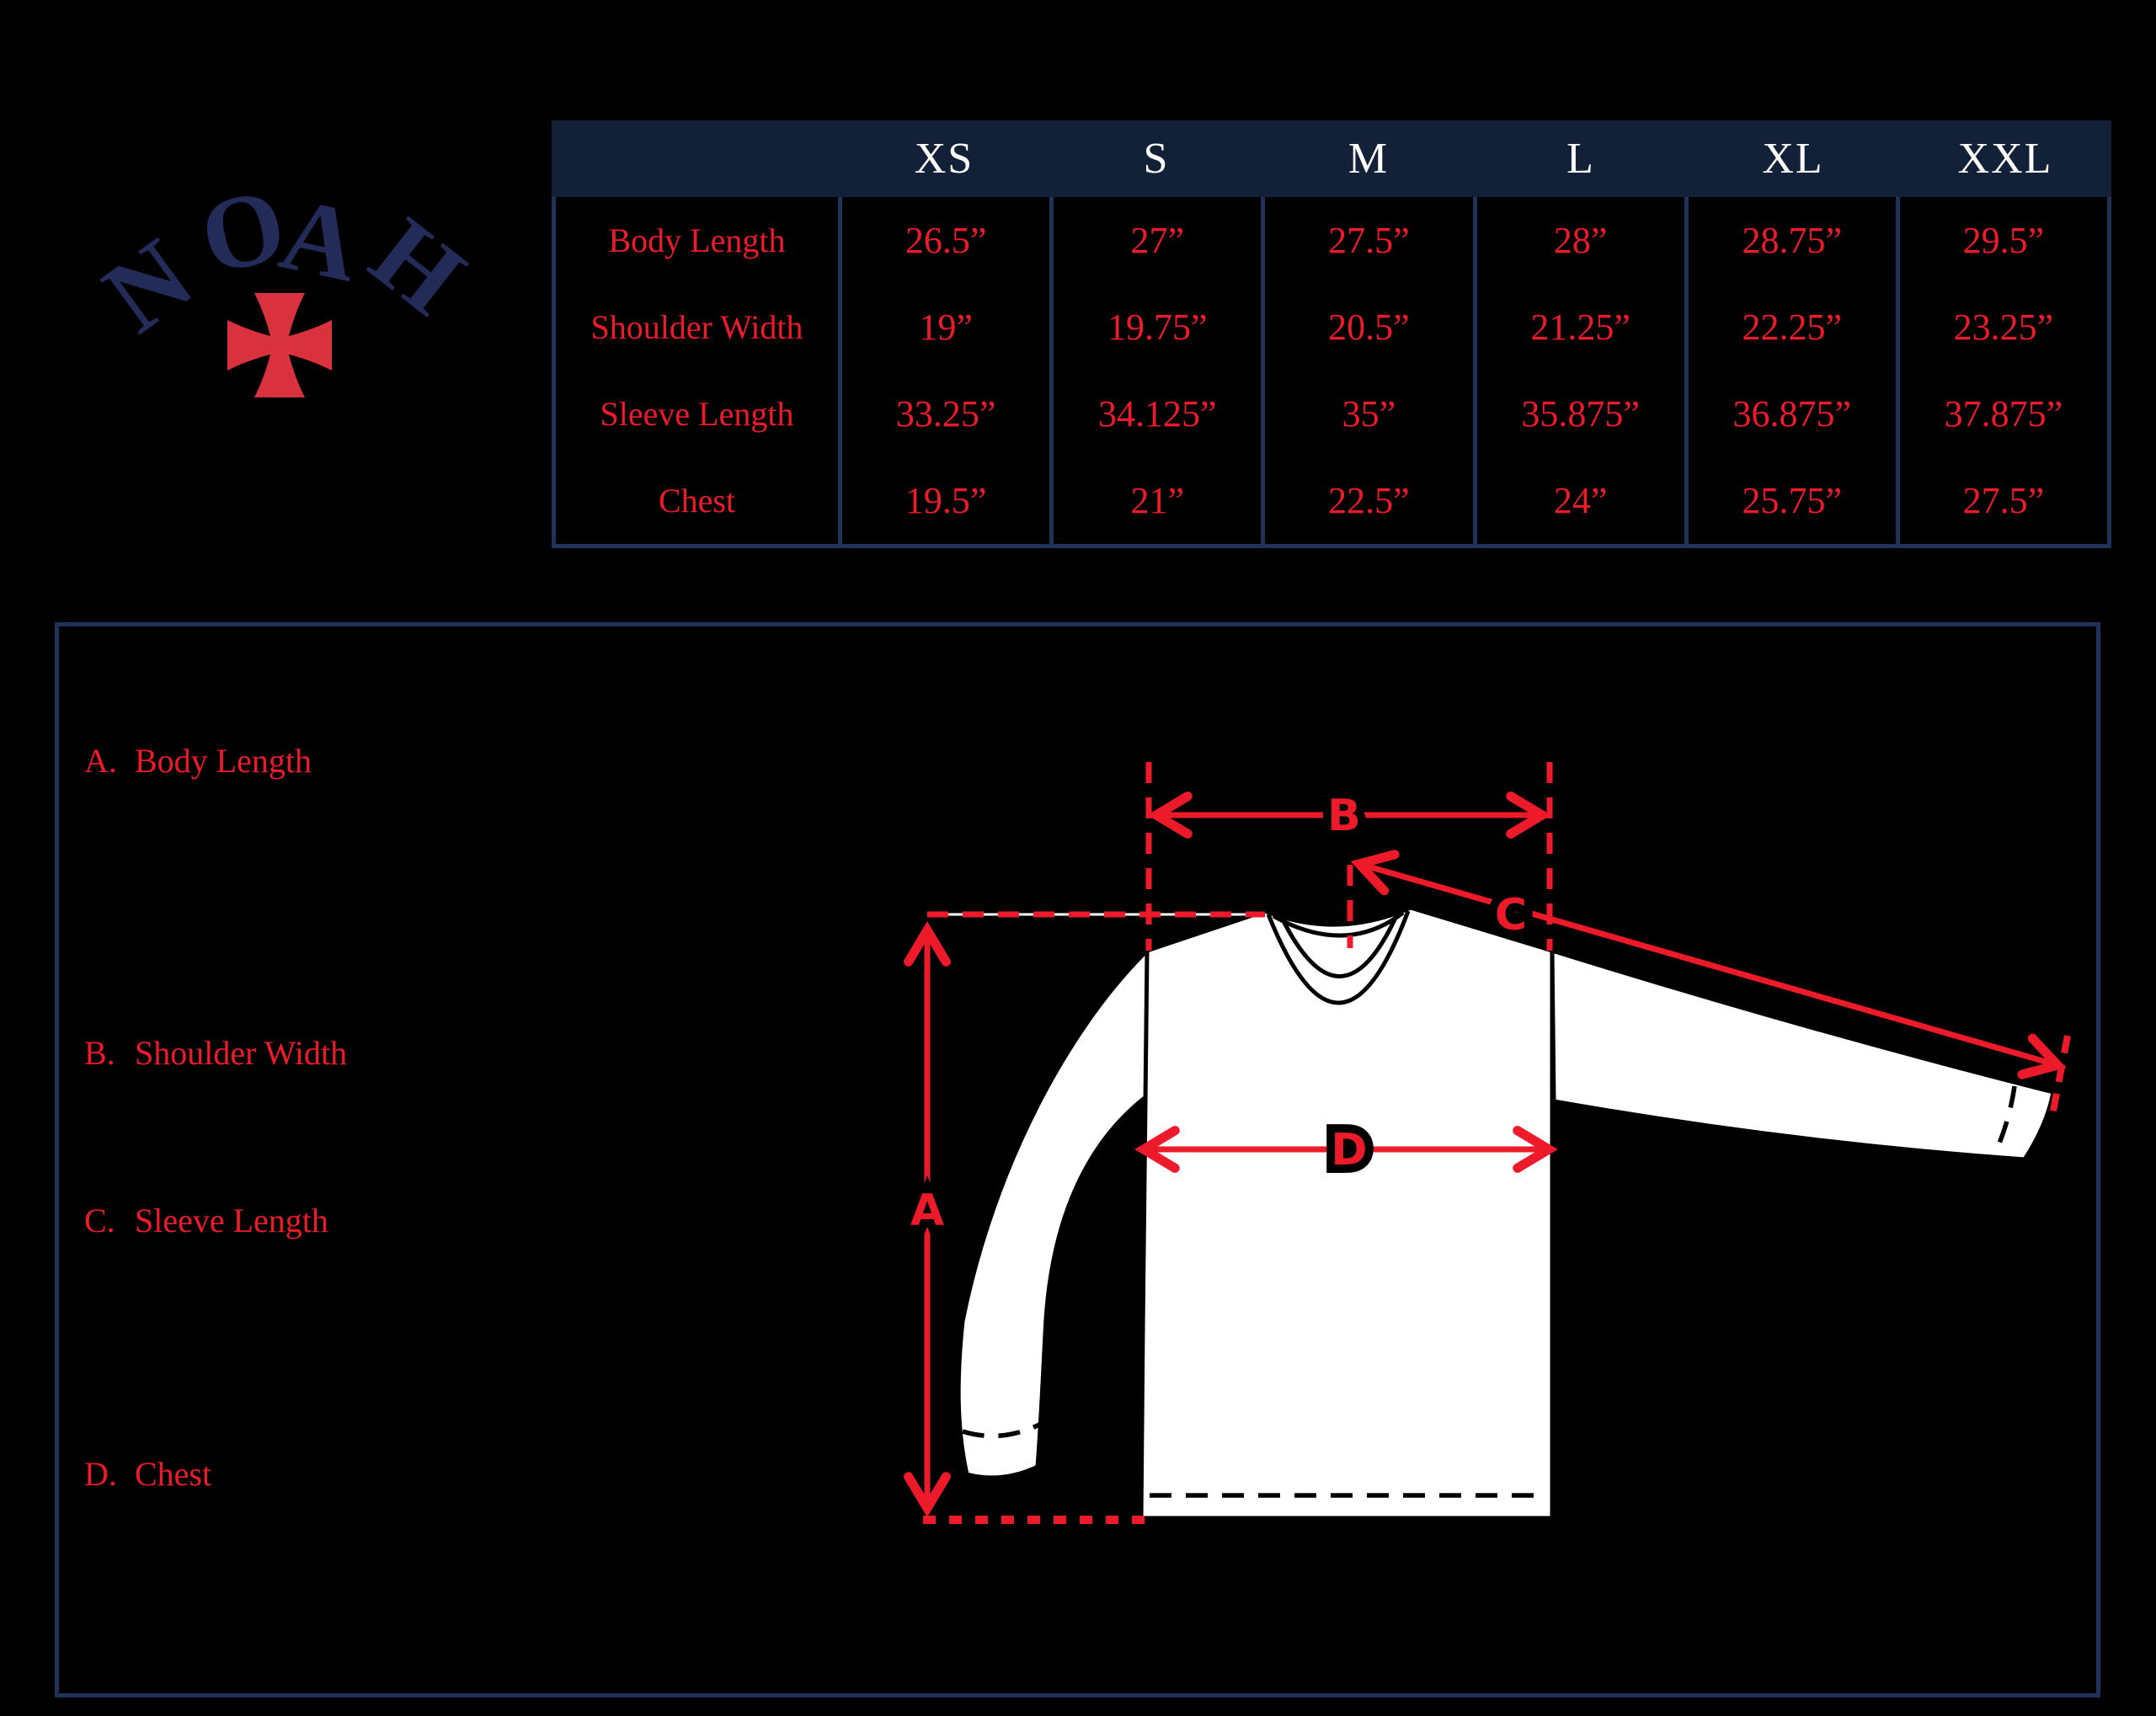 The image size is (2156, 1716). I want to click on size-value-cell: 21”, so click(1155, 500).